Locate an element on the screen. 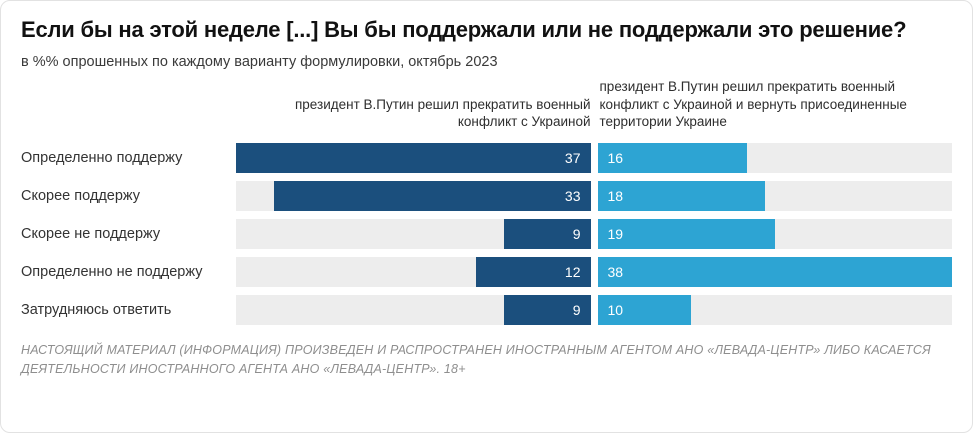 This screenshot has width=973, height=433. bar-segment: 16 is located at coordinates (672, 157).